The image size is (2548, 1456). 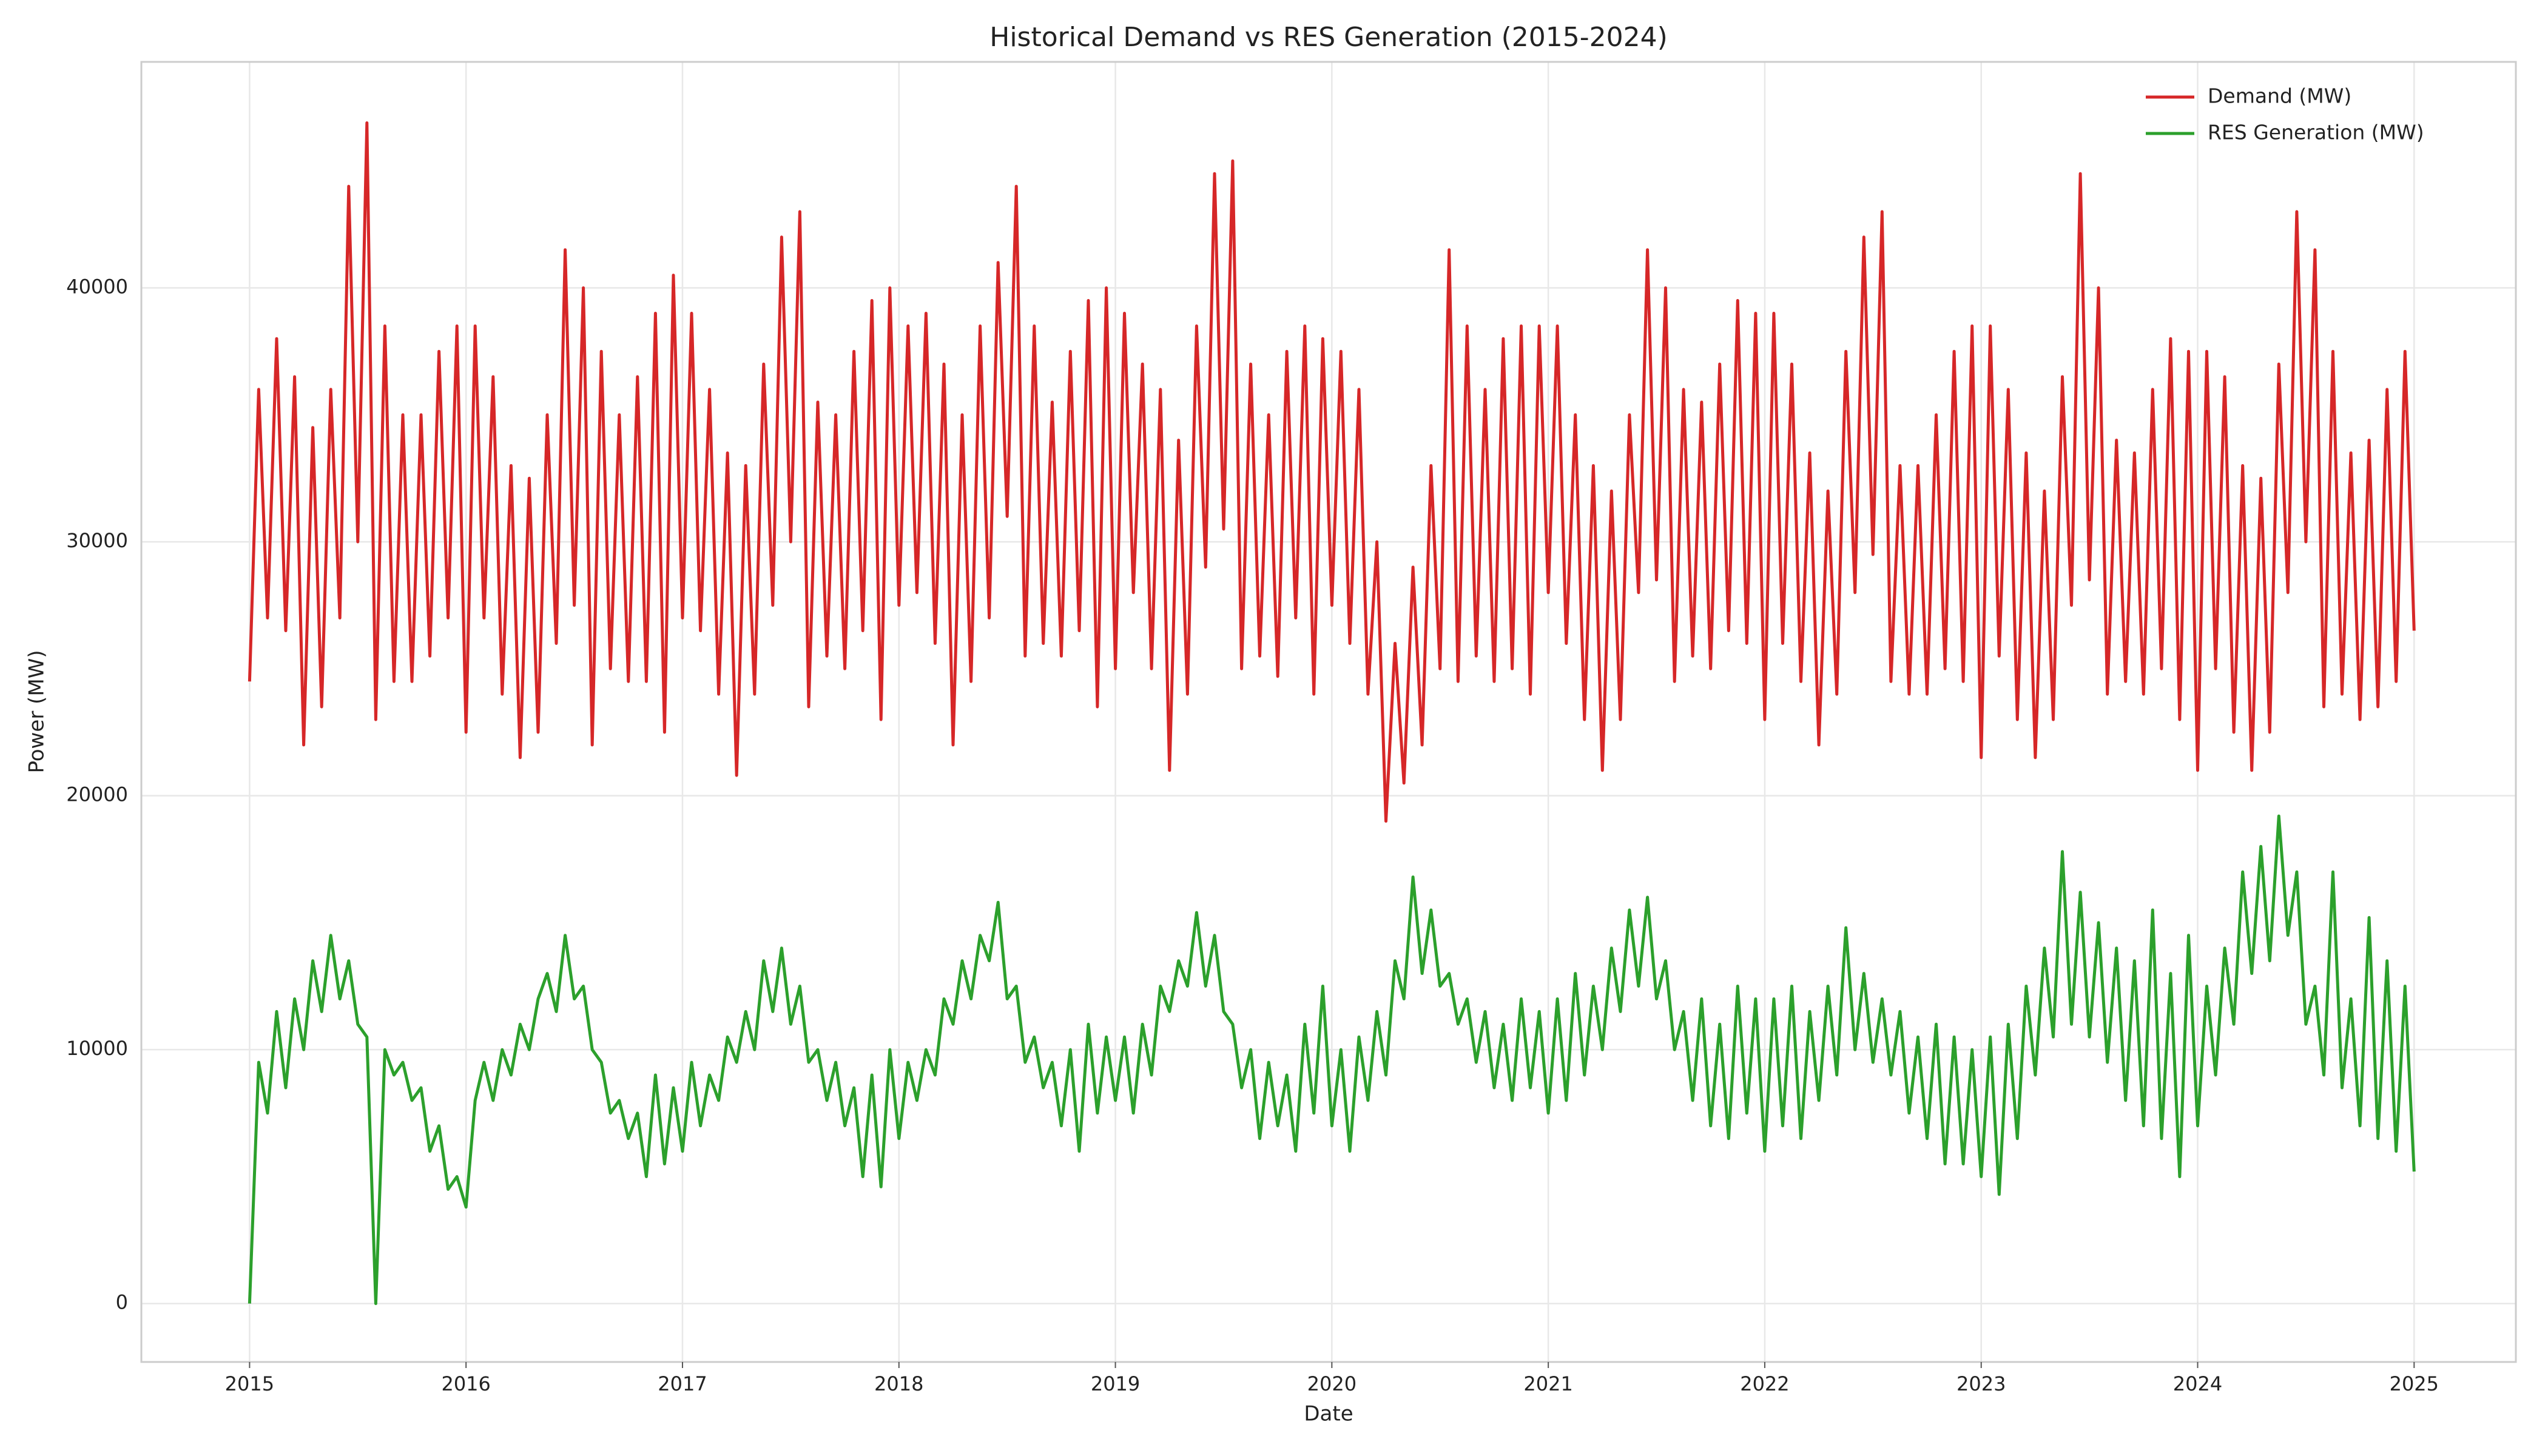 I want to click on legend-label: Demand (MW), so click(x=2279, y=96).